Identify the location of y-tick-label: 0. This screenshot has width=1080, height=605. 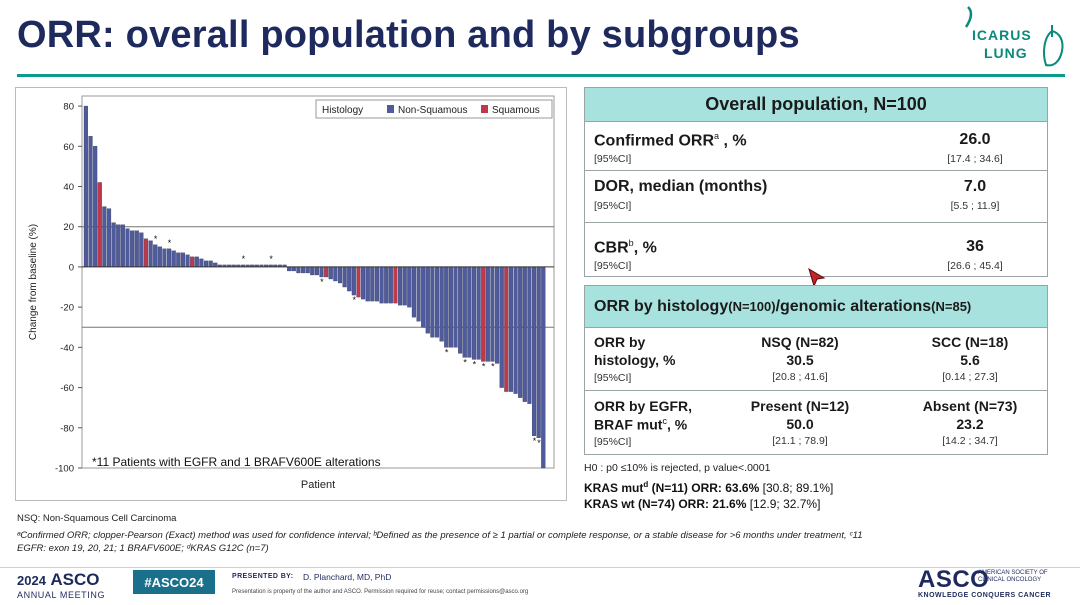
(71, 267).